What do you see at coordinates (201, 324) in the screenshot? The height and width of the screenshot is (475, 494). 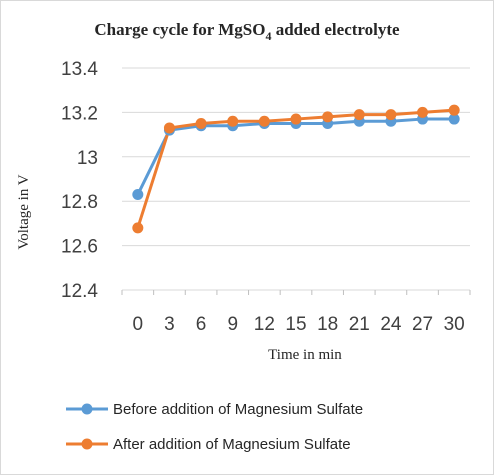 I see `x-tick-label: 6` at bounding box center [201, 324].